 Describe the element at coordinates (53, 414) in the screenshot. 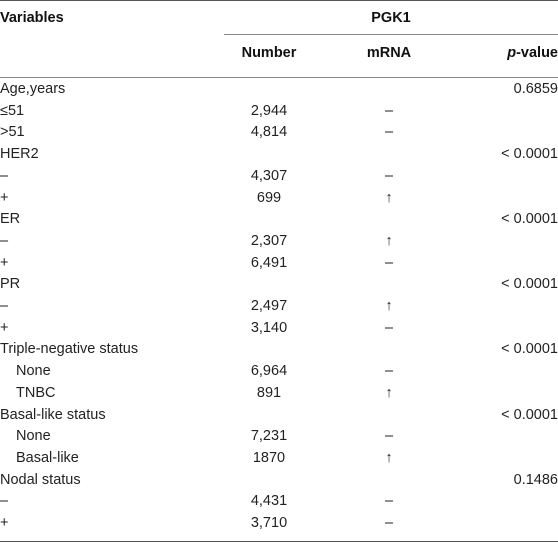

I see `cell-variable: Basal-like status` at that location.